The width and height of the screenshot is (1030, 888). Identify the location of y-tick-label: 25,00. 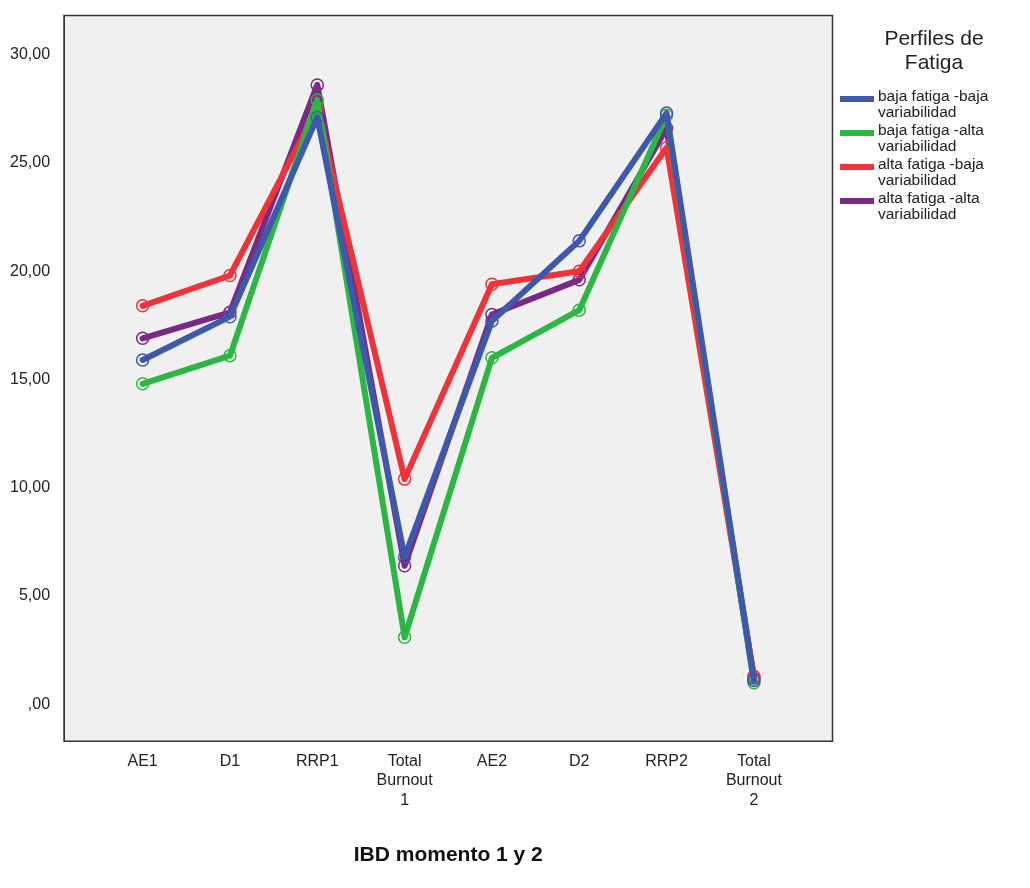
(30, 162).